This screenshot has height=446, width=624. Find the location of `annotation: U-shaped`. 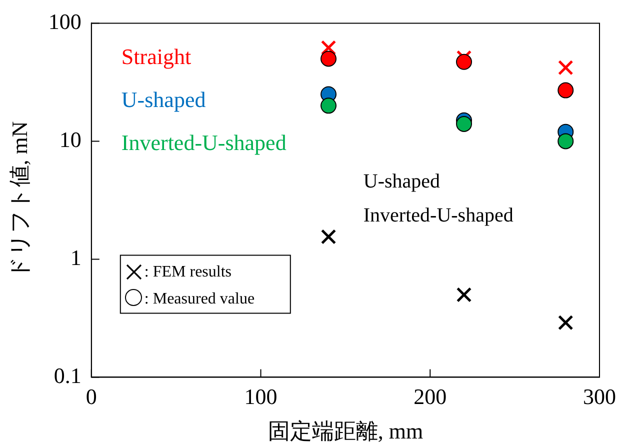

annotation: U-shaped is located at coordinates (401, 181).